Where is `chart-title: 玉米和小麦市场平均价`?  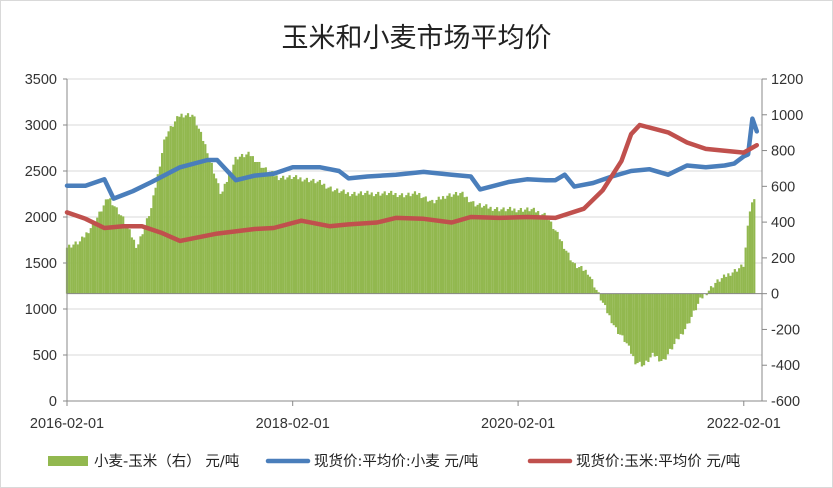 chart-title: 玉米和小麦市场平均价 is located at coordinates (416, 38).